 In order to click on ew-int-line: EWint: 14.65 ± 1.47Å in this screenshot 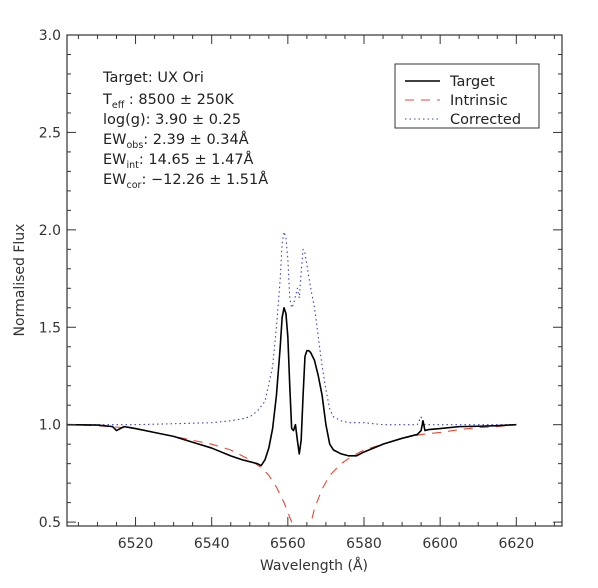, I will do `click(178, 161)`.